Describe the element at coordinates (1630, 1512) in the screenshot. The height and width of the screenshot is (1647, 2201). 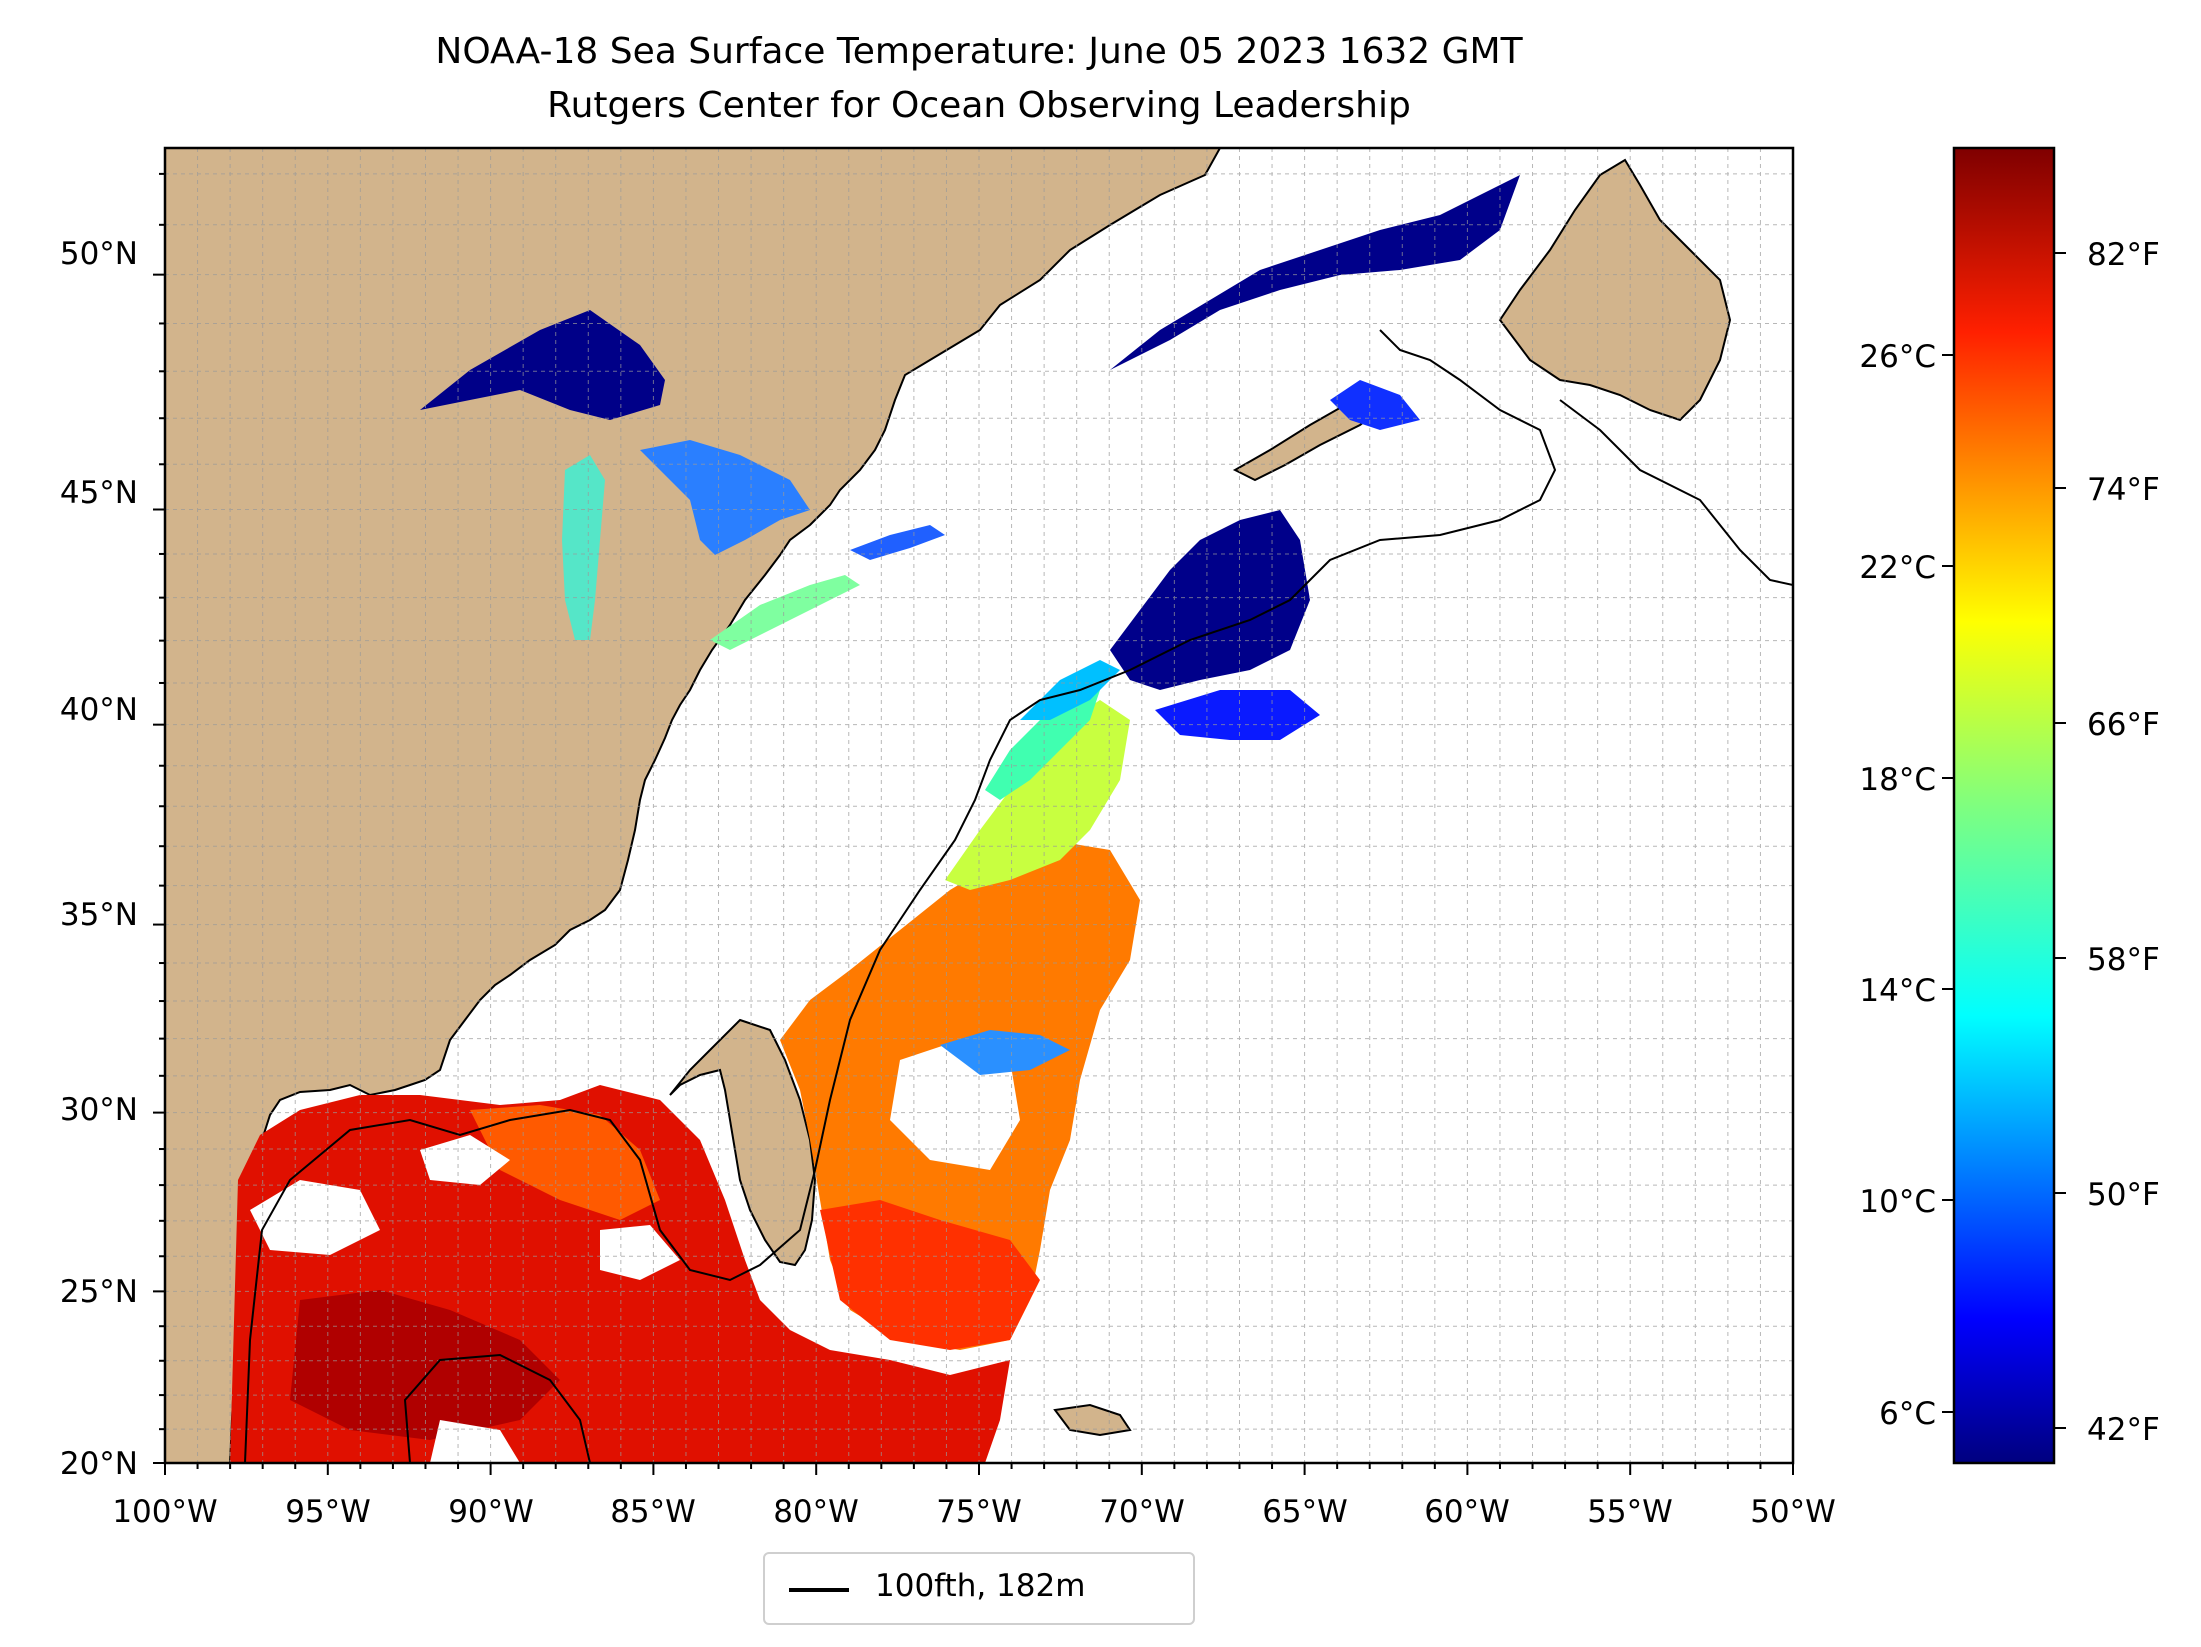
I see `lon-label-55w: 55°W` at that location.